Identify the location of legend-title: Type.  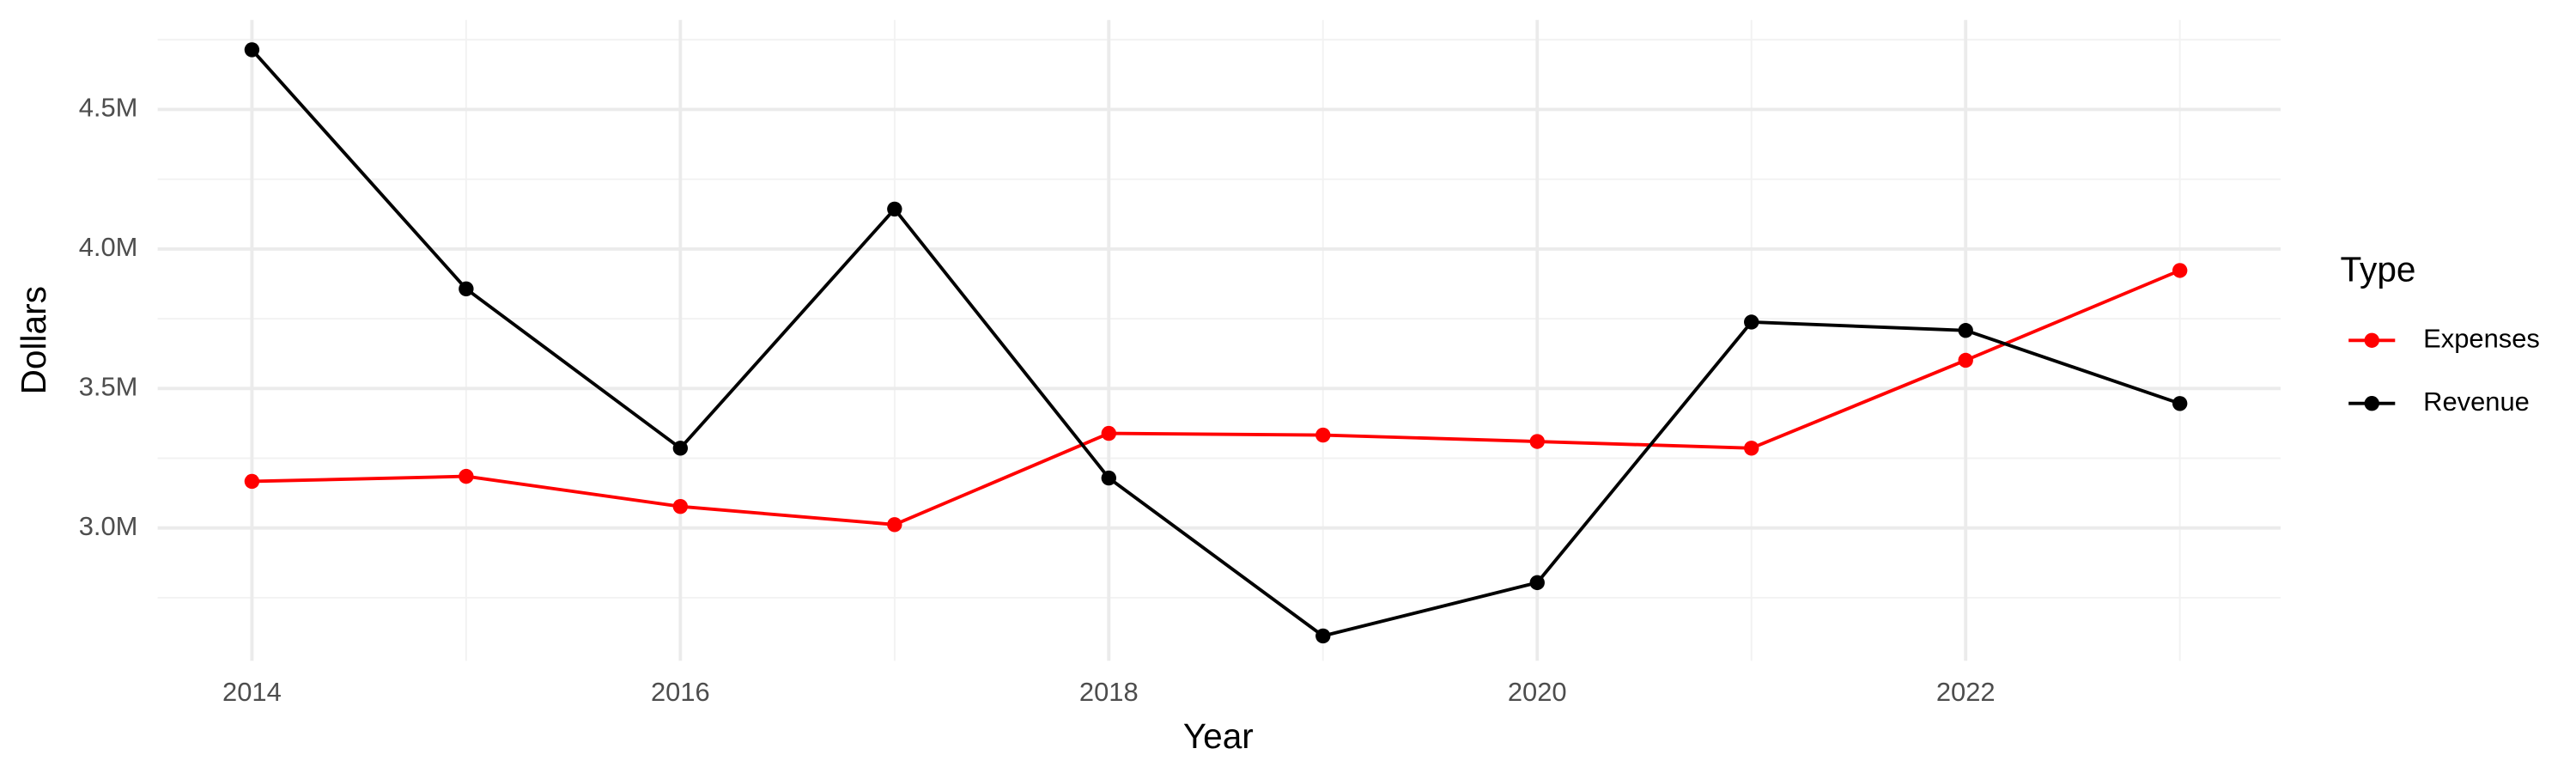
(2378, 269).